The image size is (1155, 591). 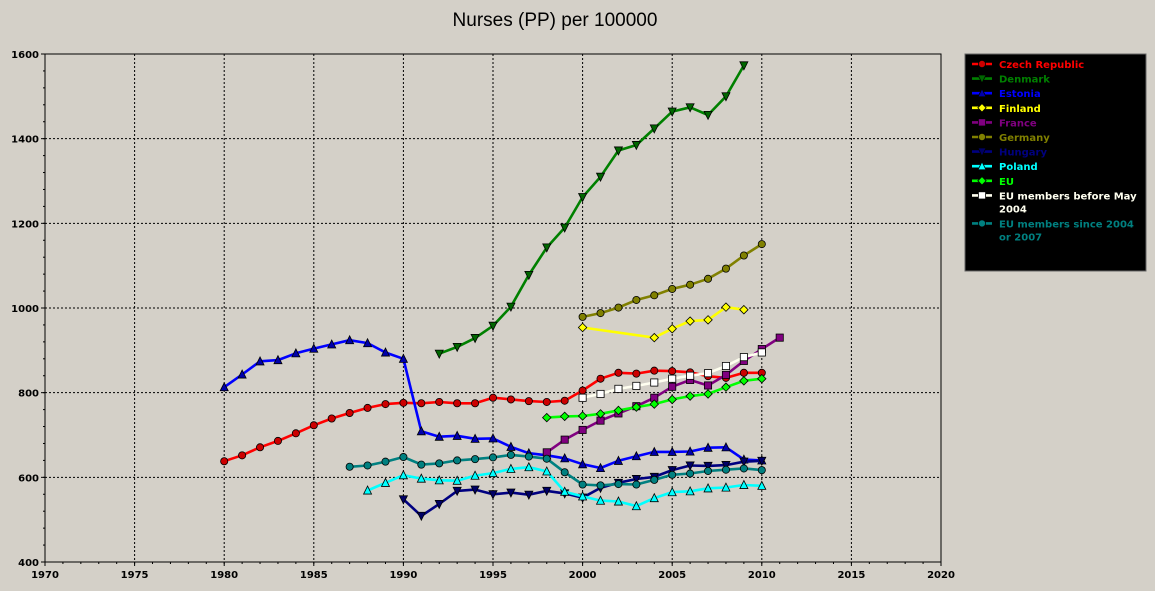 What do you see at coordinates (28, 478) in the screenshot?
I see `y-tick-label: 600` at bounding box center [28, 478].